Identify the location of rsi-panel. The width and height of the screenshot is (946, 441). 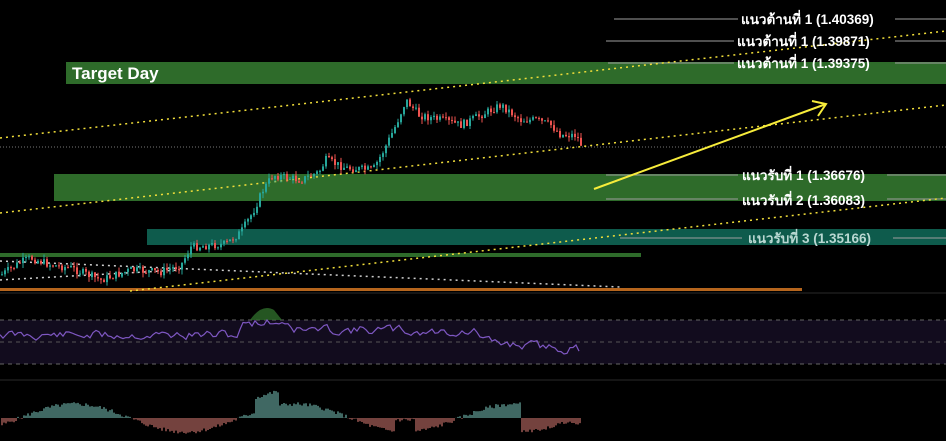
(473, 336).